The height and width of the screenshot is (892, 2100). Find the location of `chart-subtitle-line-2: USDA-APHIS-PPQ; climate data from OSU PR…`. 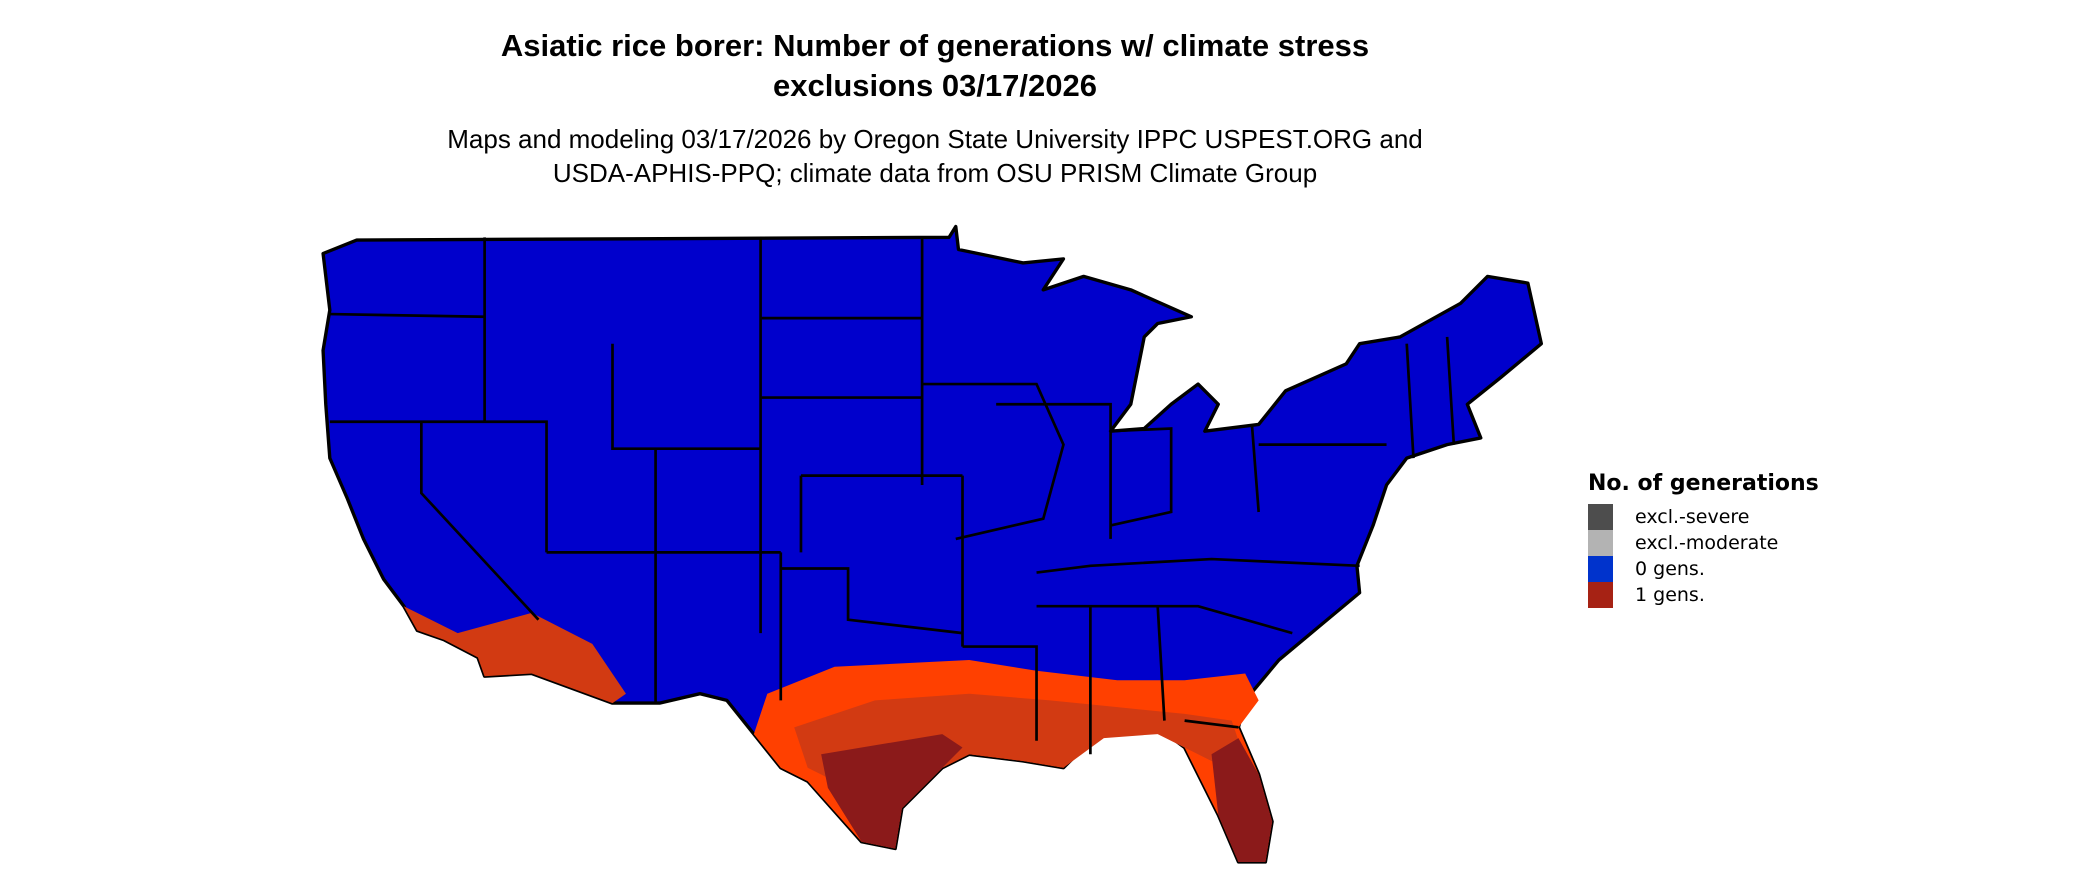

chart-subtitle-line-2: USDA-APHIS-PPQ; climate data from OSU PR… is located at coordinates (935, 173).